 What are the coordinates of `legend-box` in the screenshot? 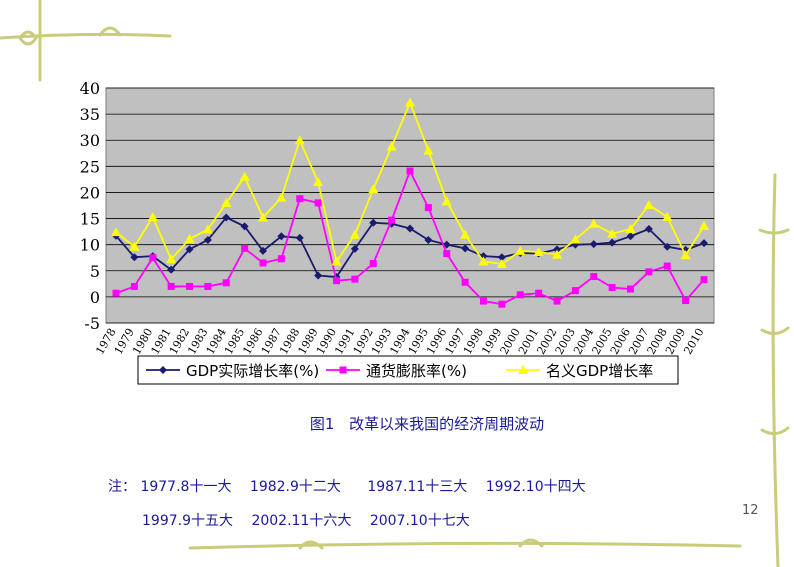 It's located at (408, 370).